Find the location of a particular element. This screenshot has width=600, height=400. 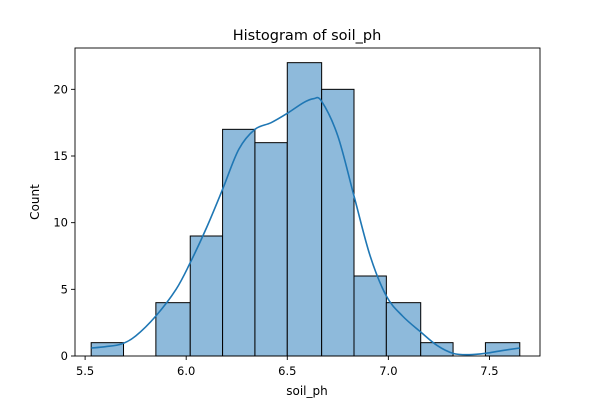

x-tick-label: 5.5 is located at coordinates (85, 371).